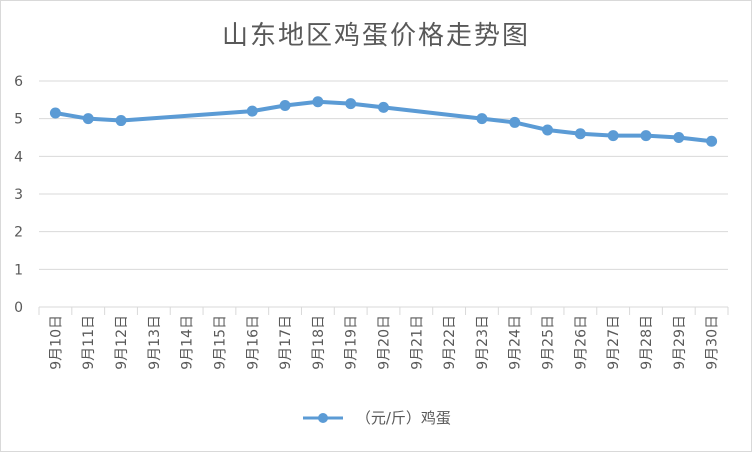 Image resolution: width=752 pixels, height=452 pixels. I want to click on legend-series-marker, so click(323, 417).